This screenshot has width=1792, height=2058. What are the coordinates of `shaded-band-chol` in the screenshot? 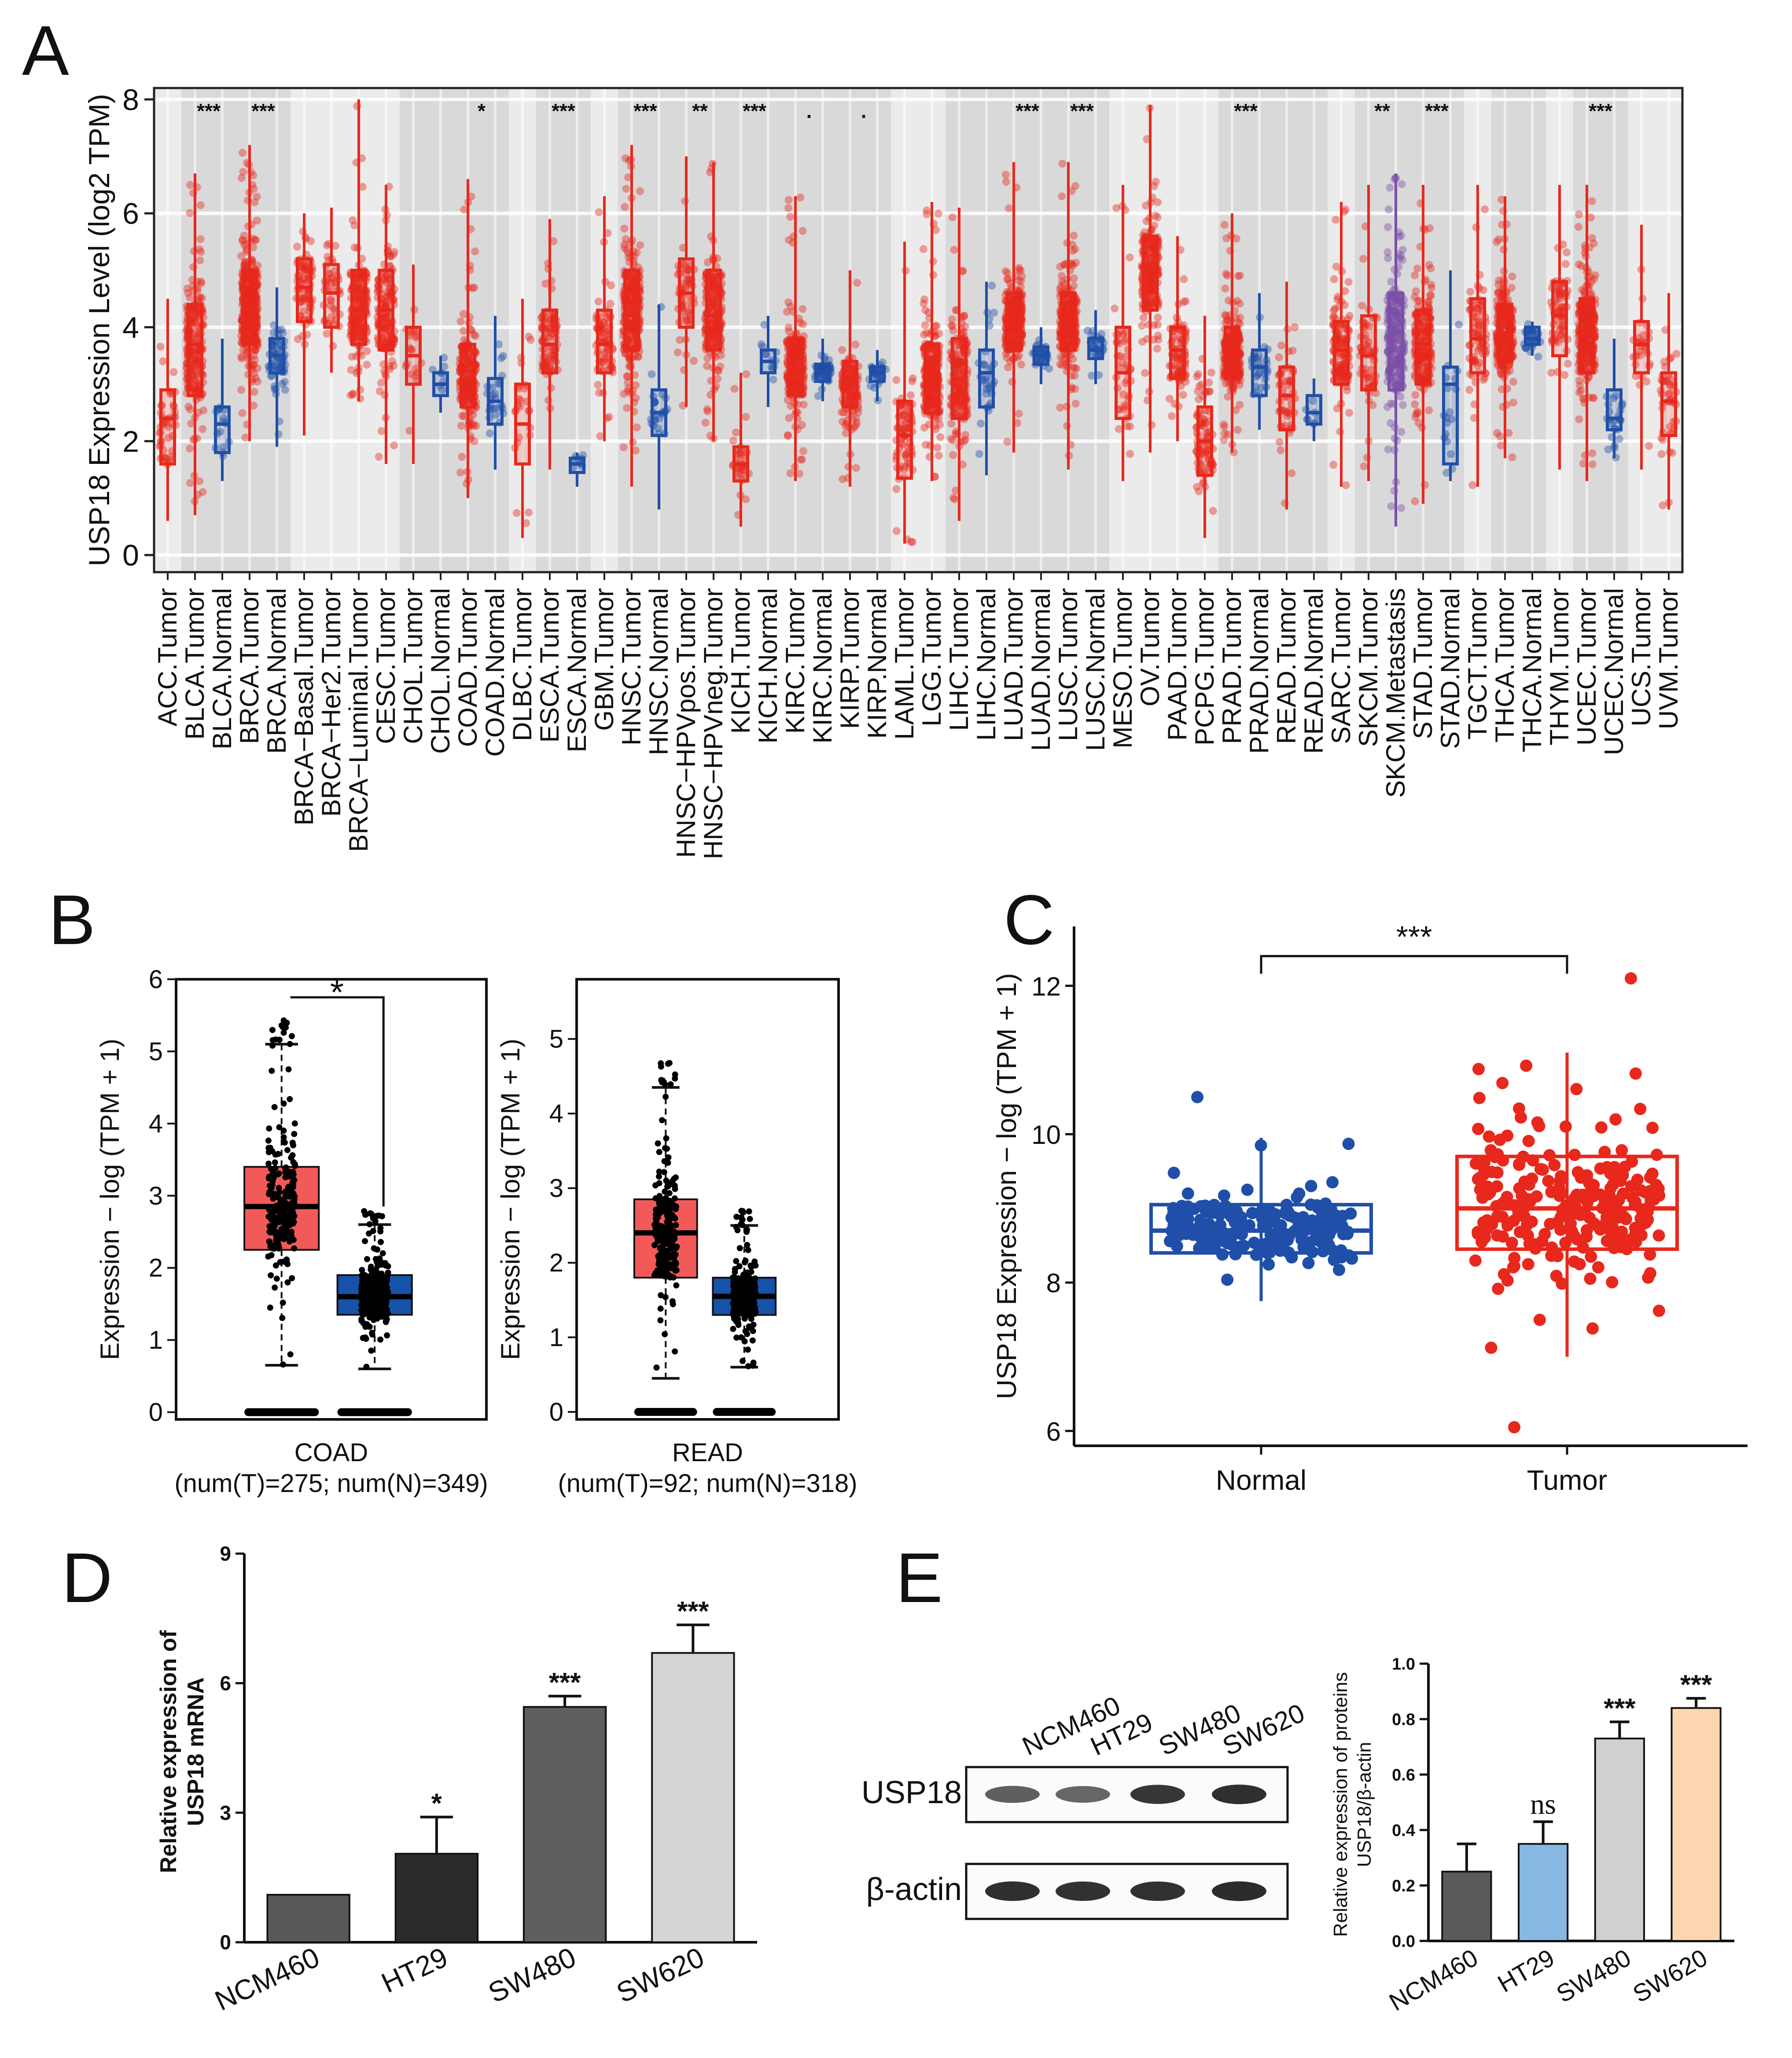 It's located at (427, 330).